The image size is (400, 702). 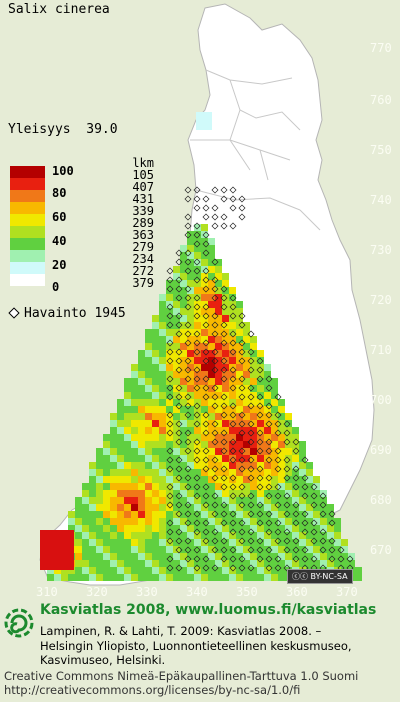 I want to click on cc-license-badge: ⓒⓒ BY-NC-SA, so click(x=320, y=576).